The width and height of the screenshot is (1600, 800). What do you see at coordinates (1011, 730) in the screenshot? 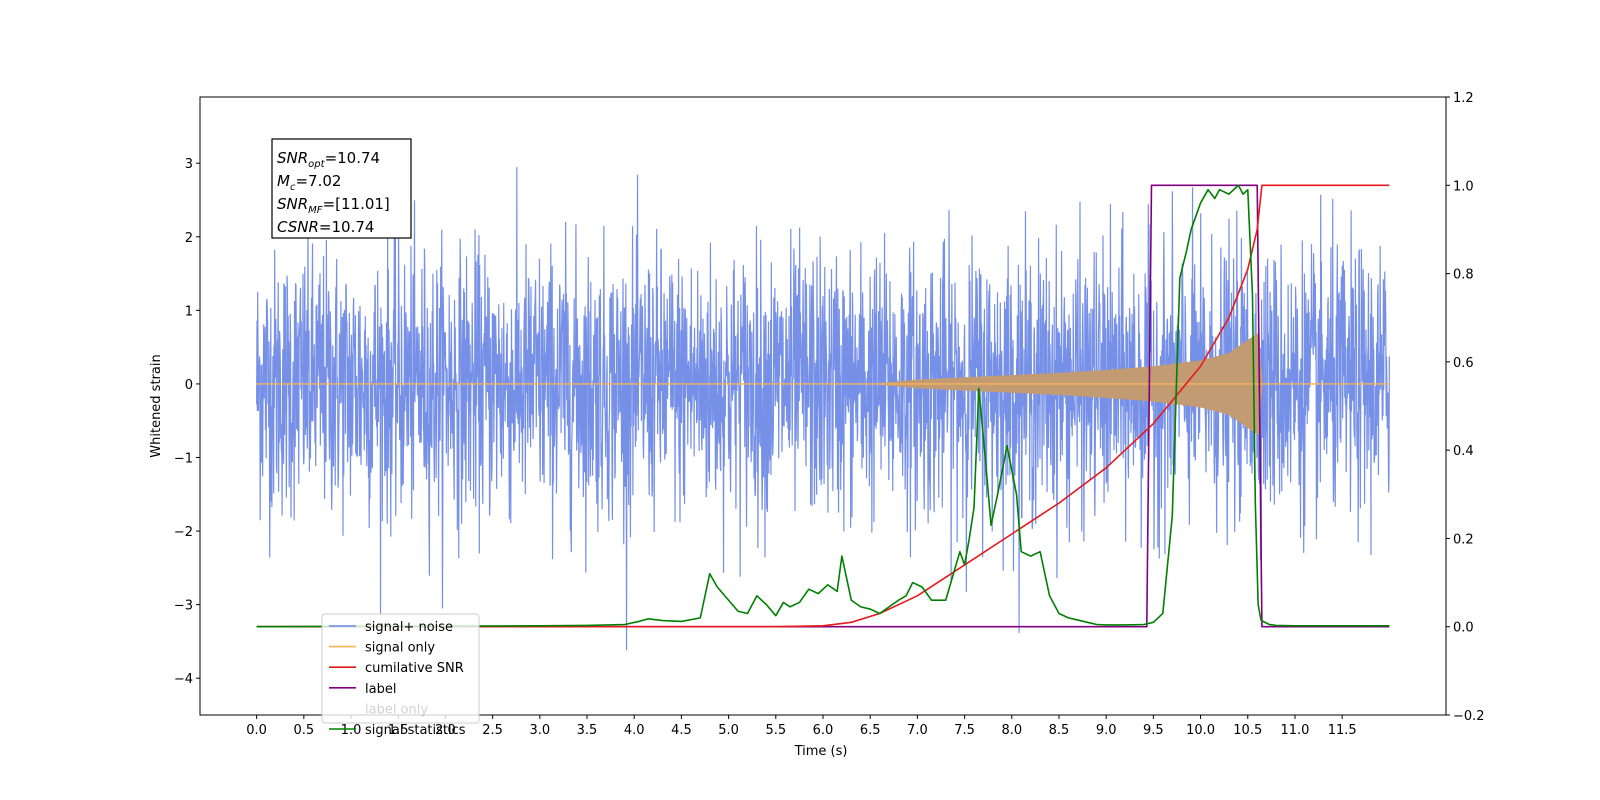
I see `x-tick-label: 8.0` at bounding box center [1011, 730].